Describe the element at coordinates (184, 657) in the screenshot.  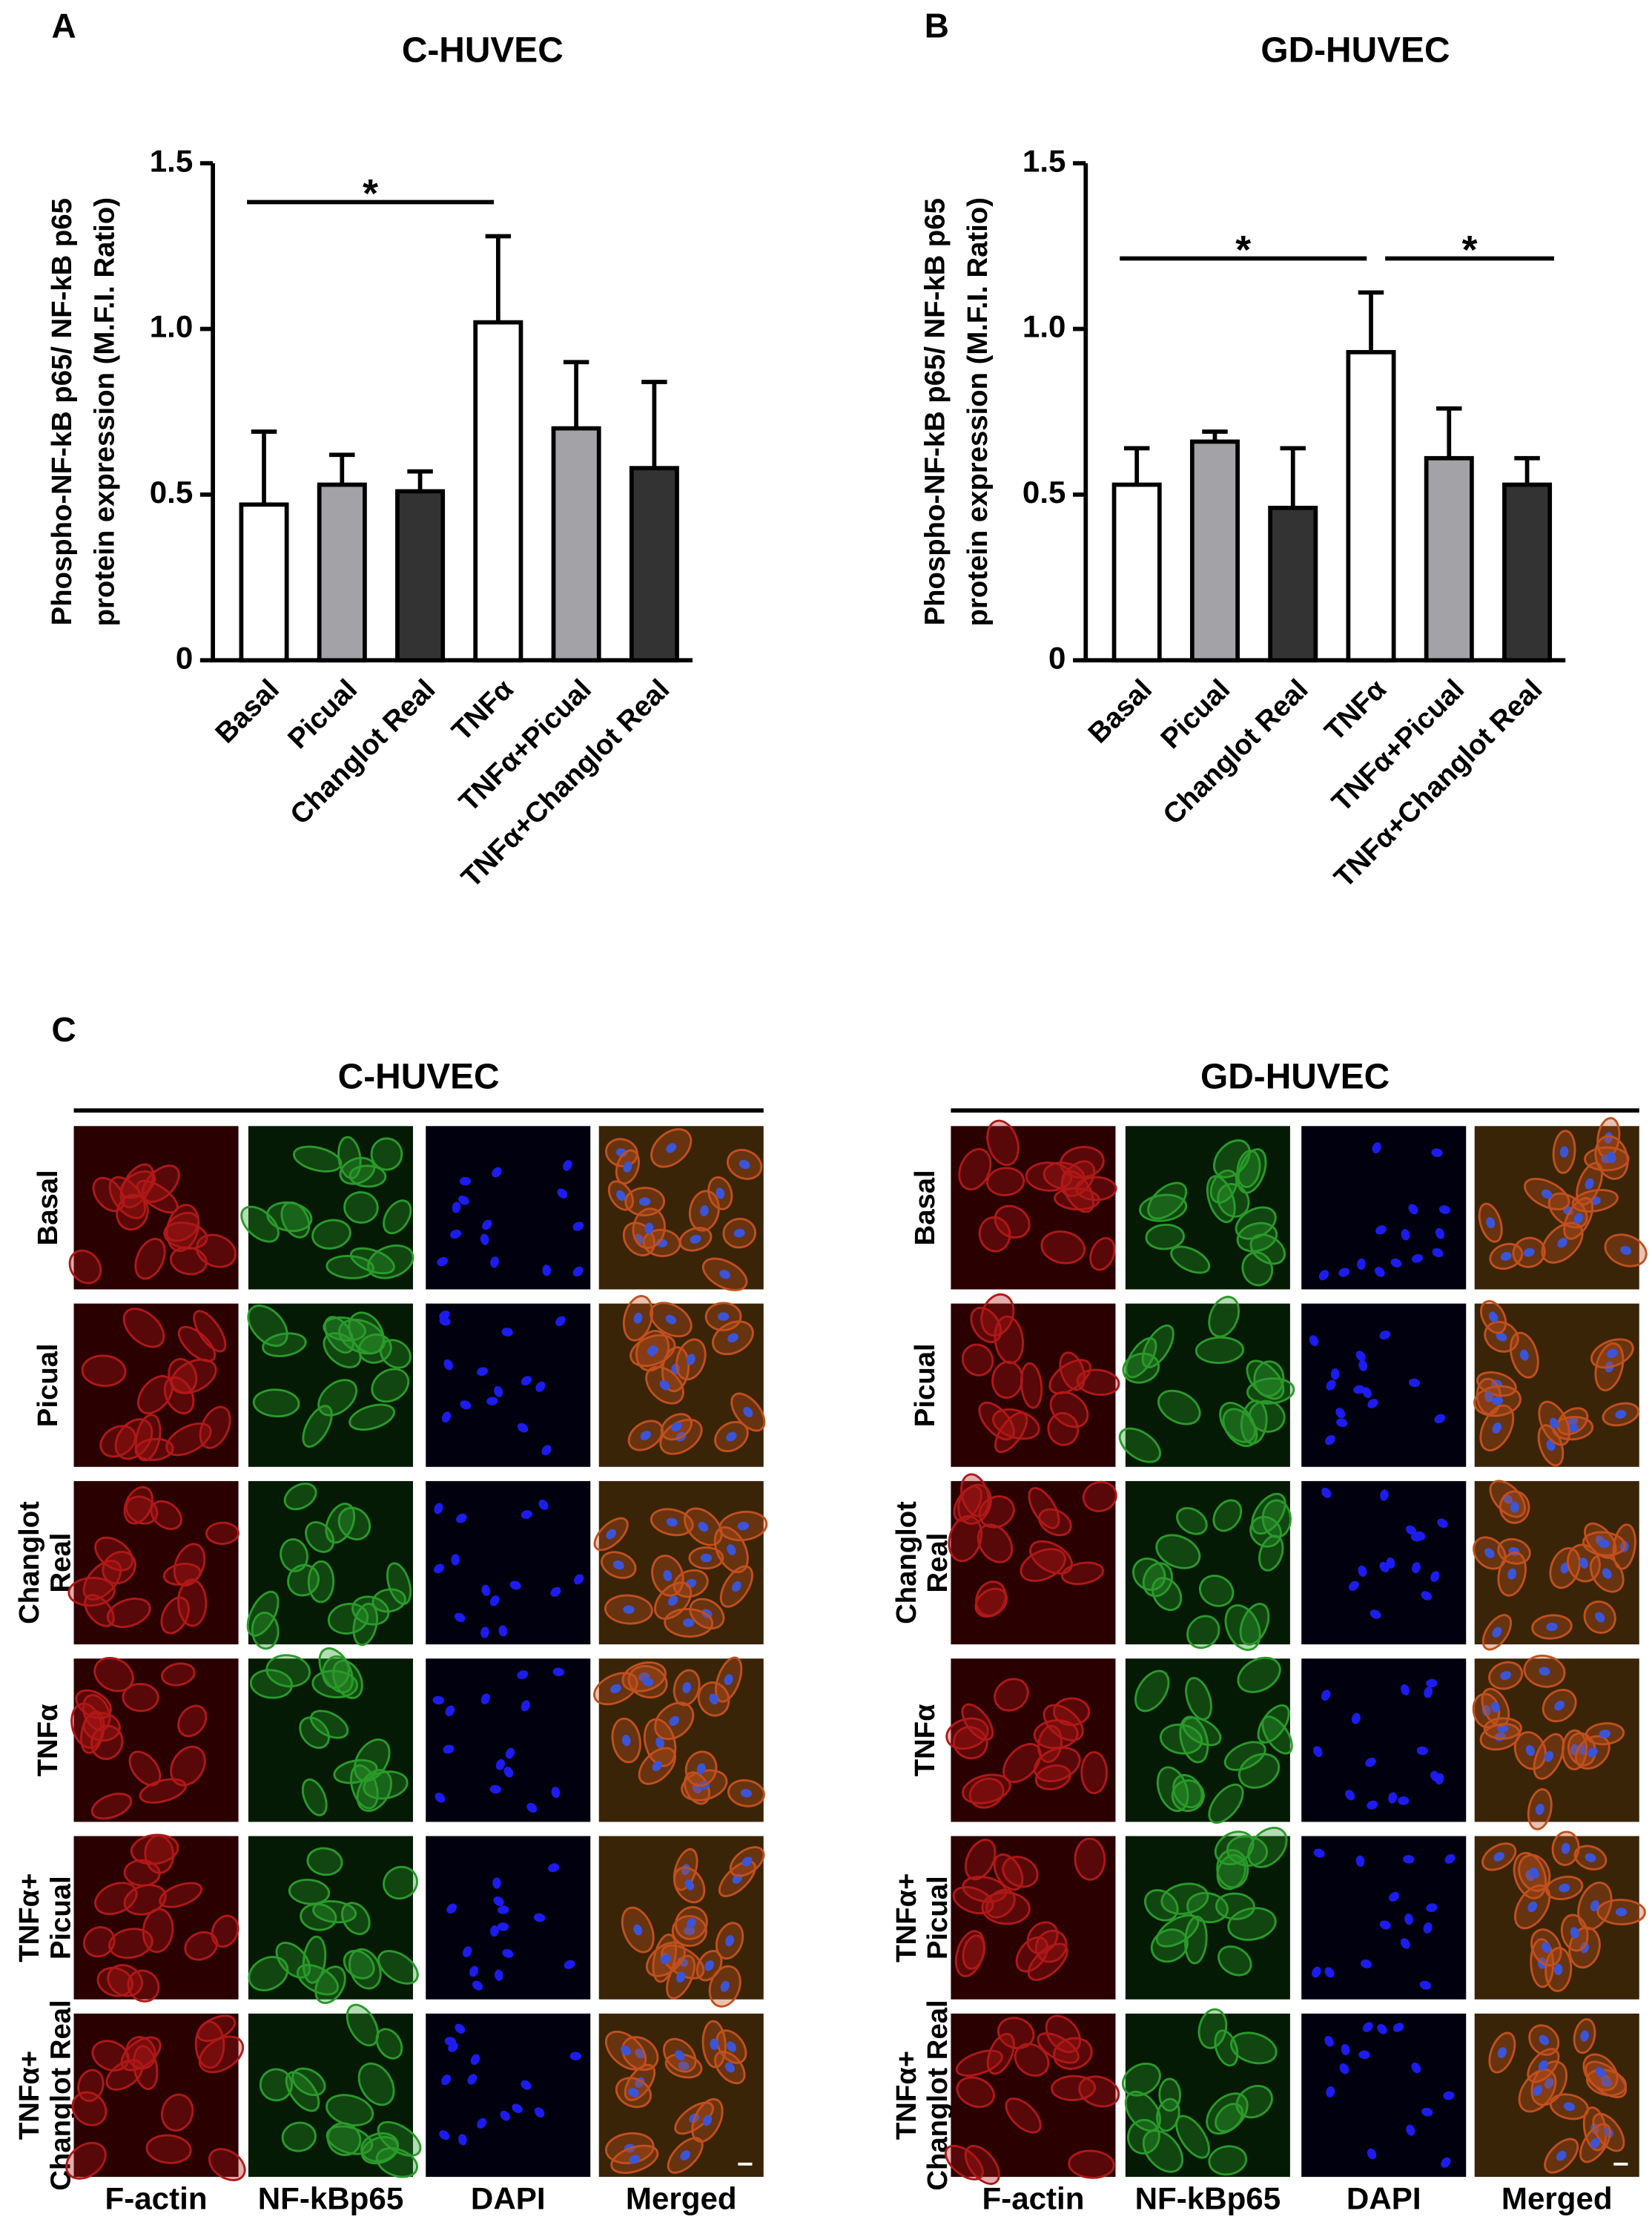
I see `y-tick-label: 0` at that location.